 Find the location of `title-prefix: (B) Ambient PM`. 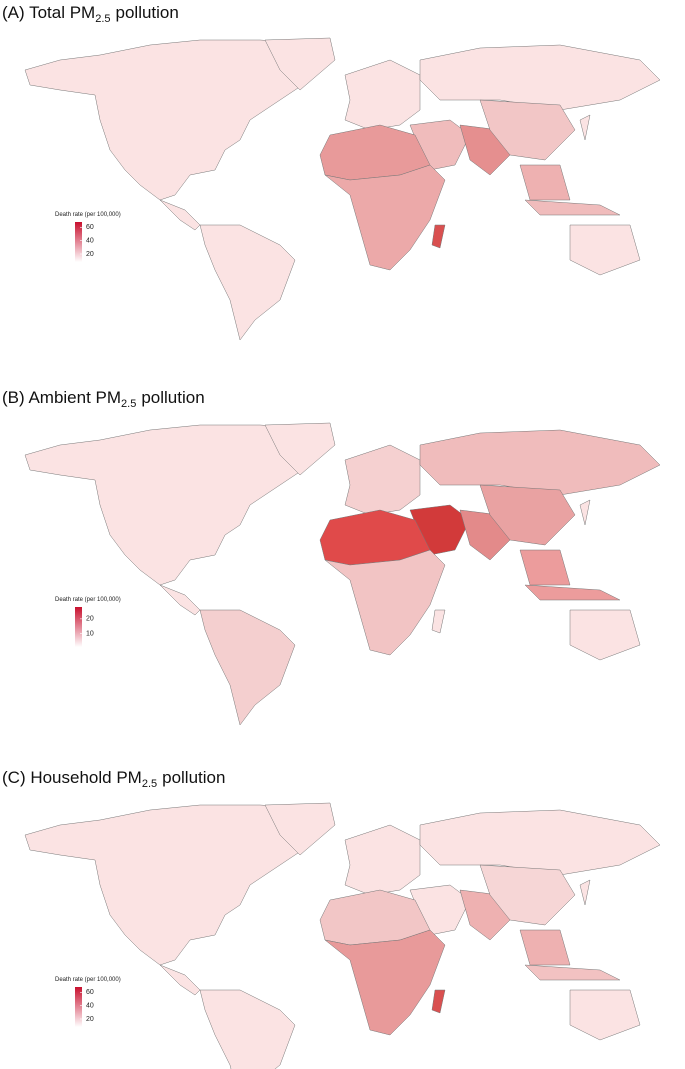

title-prefix: (B) Ambient PM is located at coordinates (61, 397).